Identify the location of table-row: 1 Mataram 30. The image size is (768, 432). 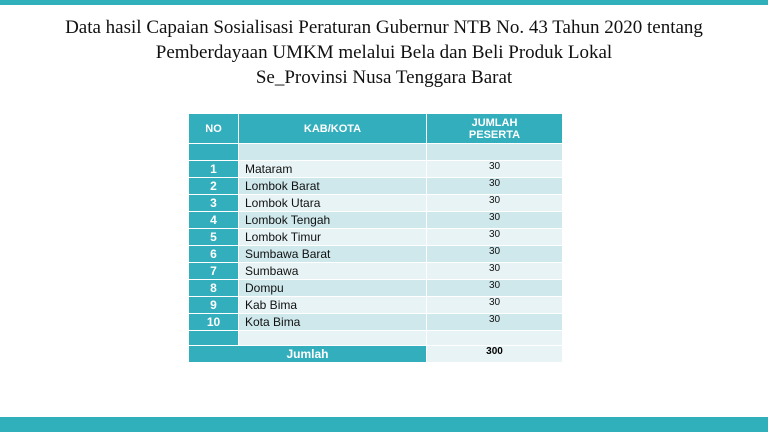
(375, 169).